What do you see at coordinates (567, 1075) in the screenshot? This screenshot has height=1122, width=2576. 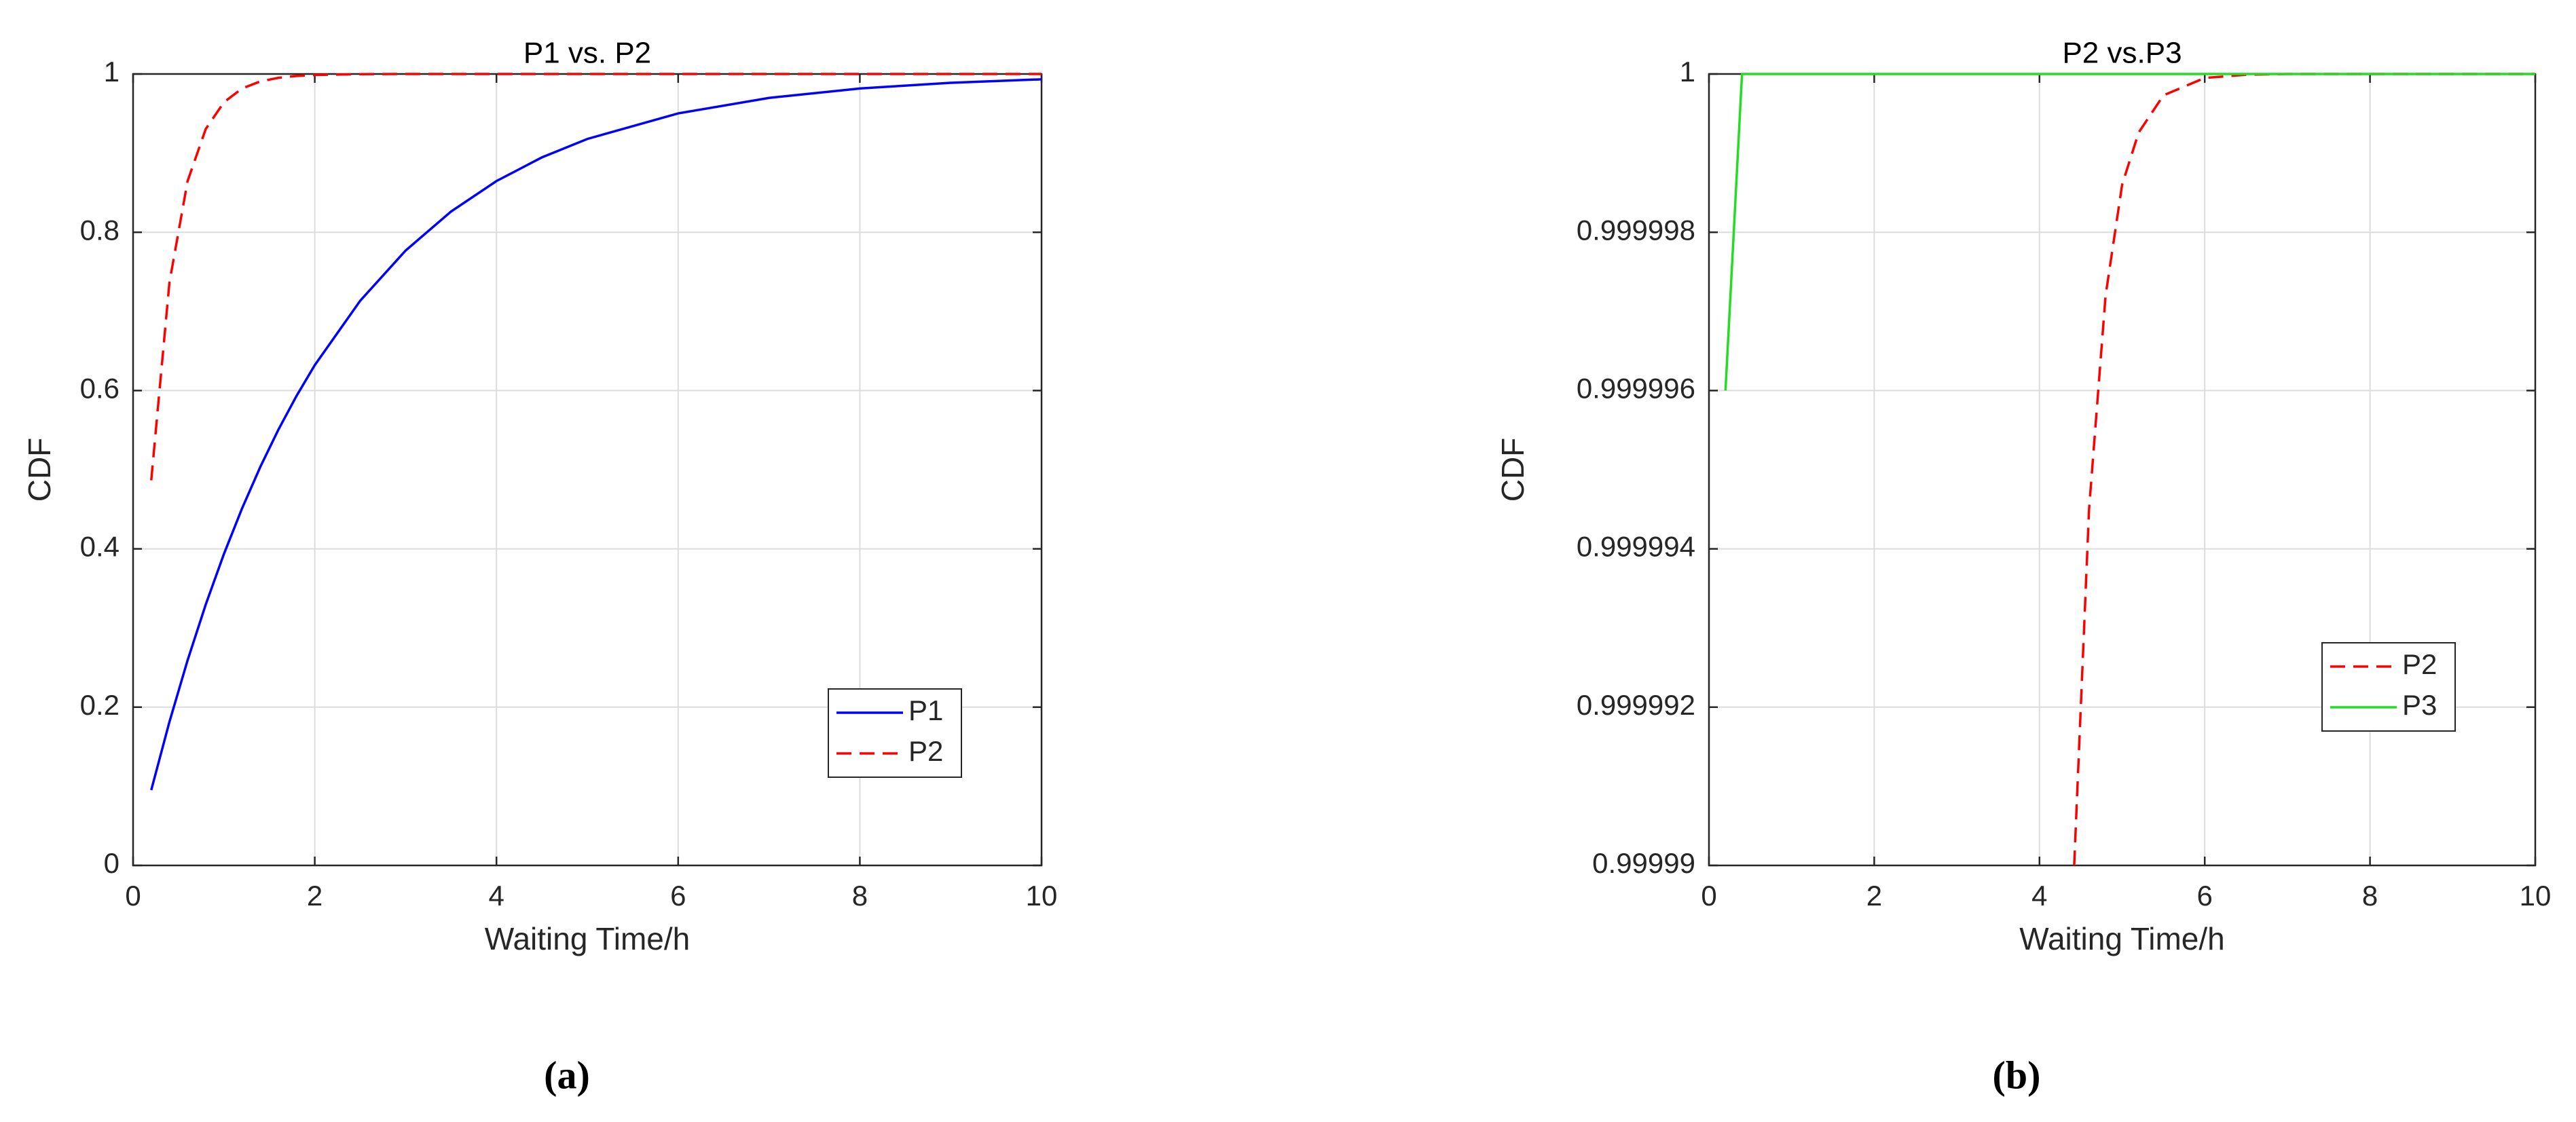 I see `caption: (a)` at bounding box center [567, 1075].